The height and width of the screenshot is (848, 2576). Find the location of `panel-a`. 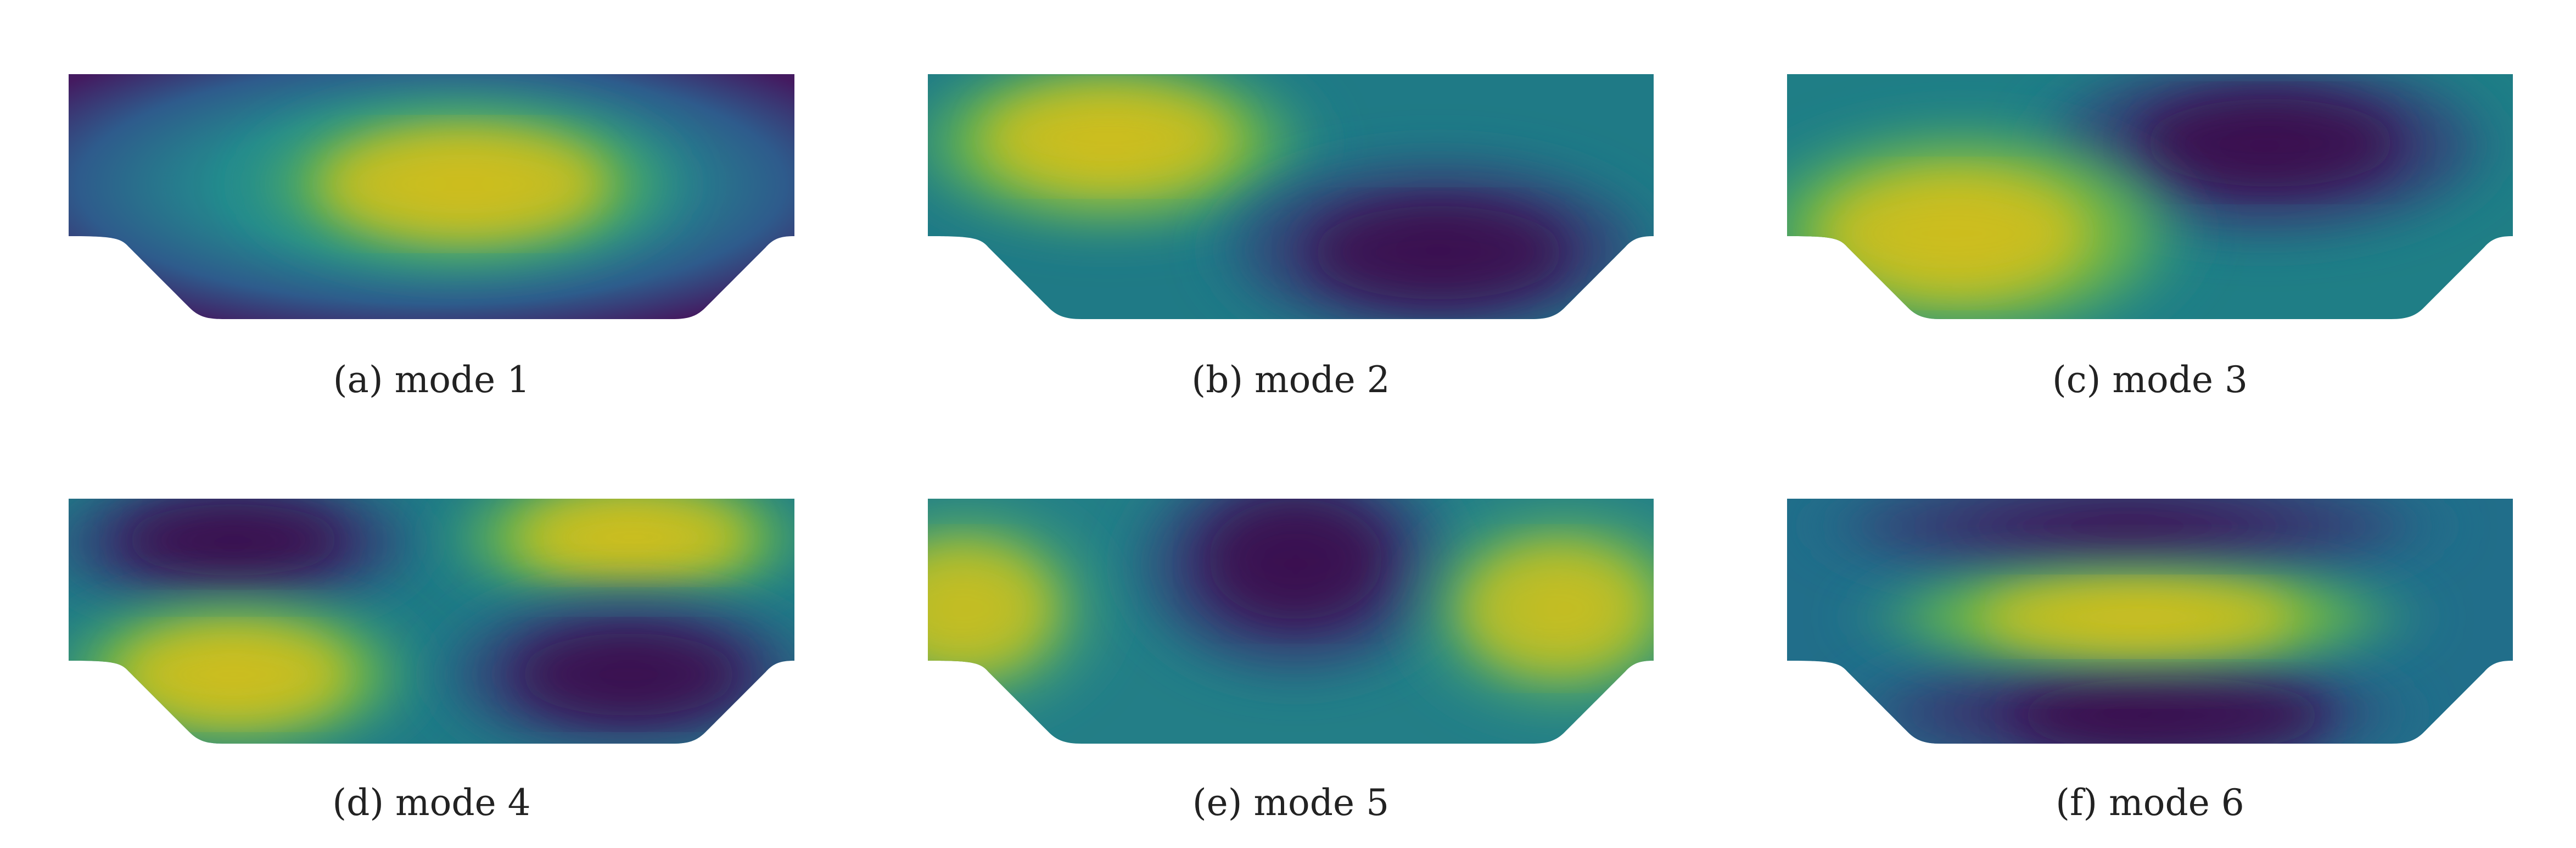

panel-a is located at coordinates (432, 196).